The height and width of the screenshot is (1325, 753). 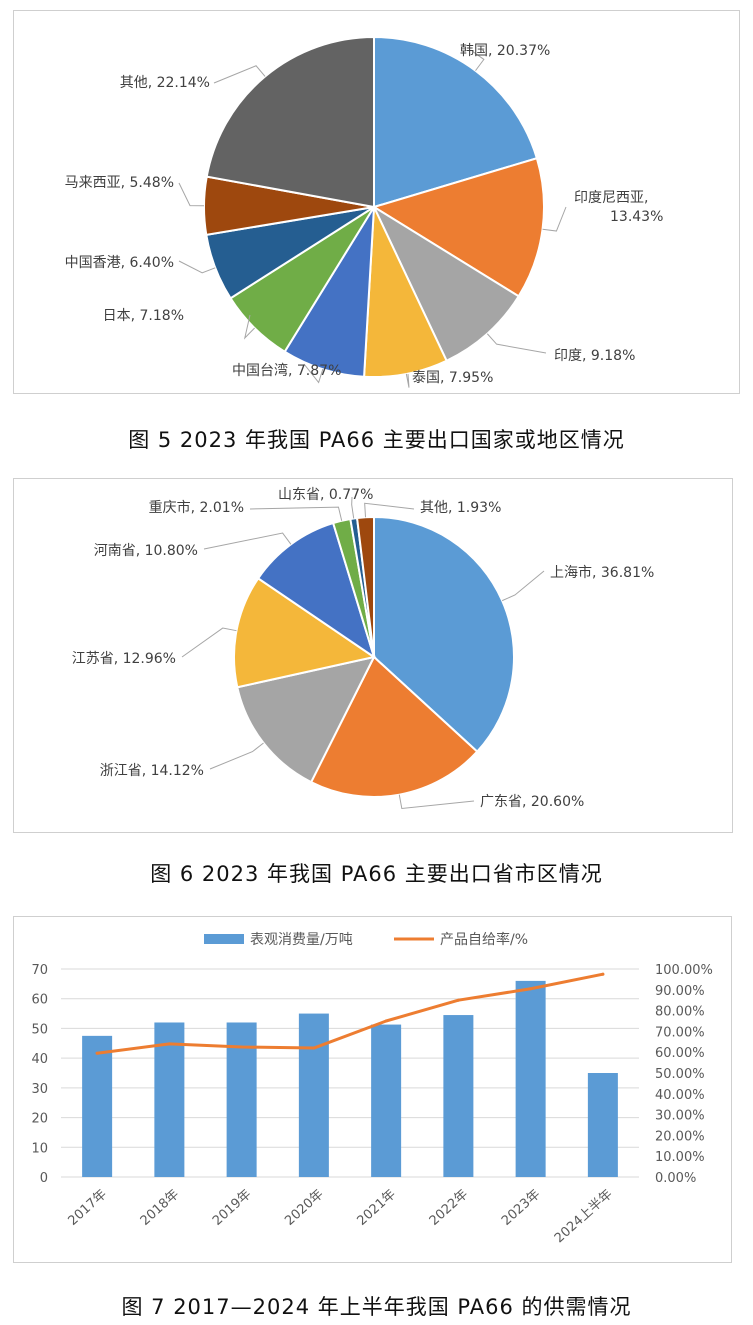 I want to click on fig5-label-7: 马来西亚, 5.48%, so click(x=119, y=183).